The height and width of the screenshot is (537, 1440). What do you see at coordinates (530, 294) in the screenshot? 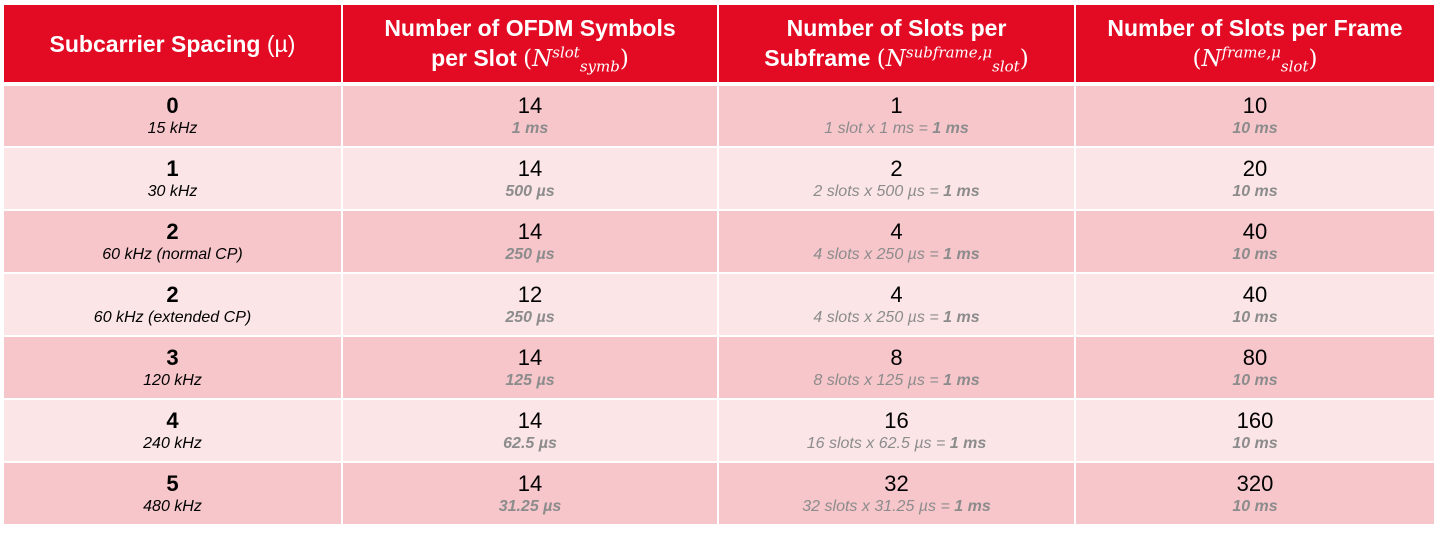
I see `symbols-value: 12` at bounding box center [530, 294].